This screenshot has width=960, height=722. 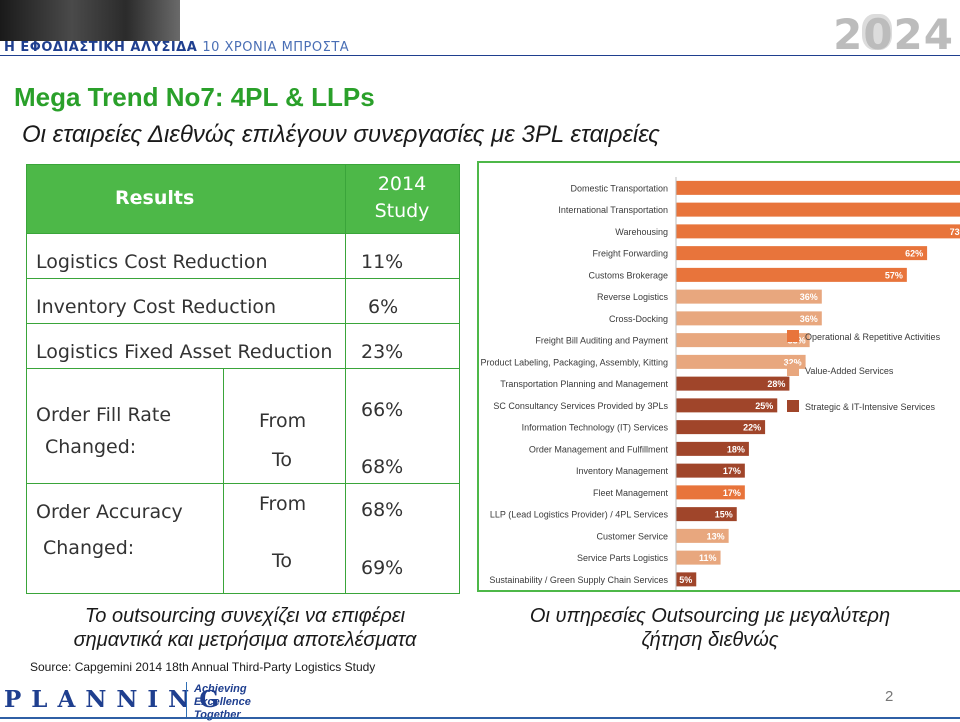 I want to click on page-title: Mega Trend No7: 4PL & LLPs, so click(x=194, y=97).